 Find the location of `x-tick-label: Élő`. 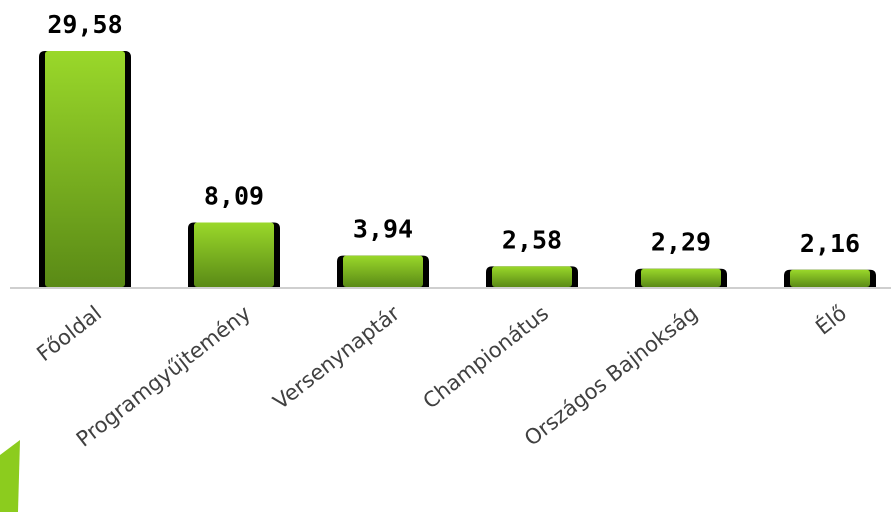

x-tick-label: Élő is located at coordinates (831, 319).